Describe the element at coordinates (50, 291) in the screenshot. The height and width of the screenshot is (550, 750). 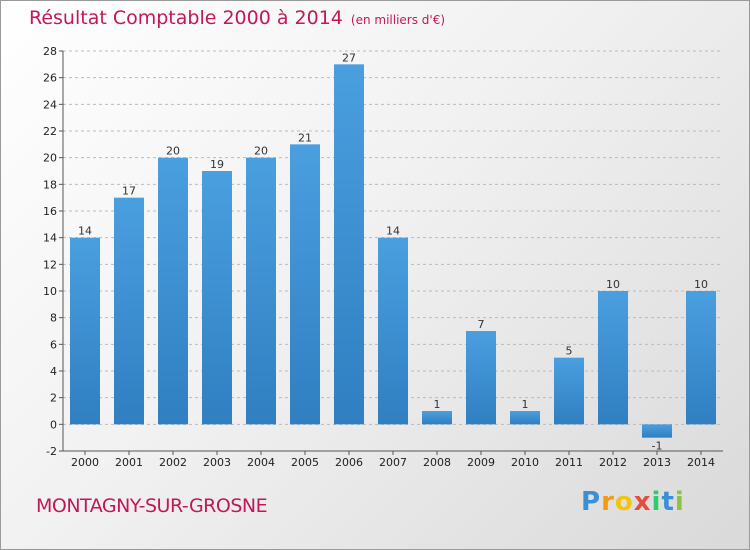
I see `y-tick-label: 10` at that location.